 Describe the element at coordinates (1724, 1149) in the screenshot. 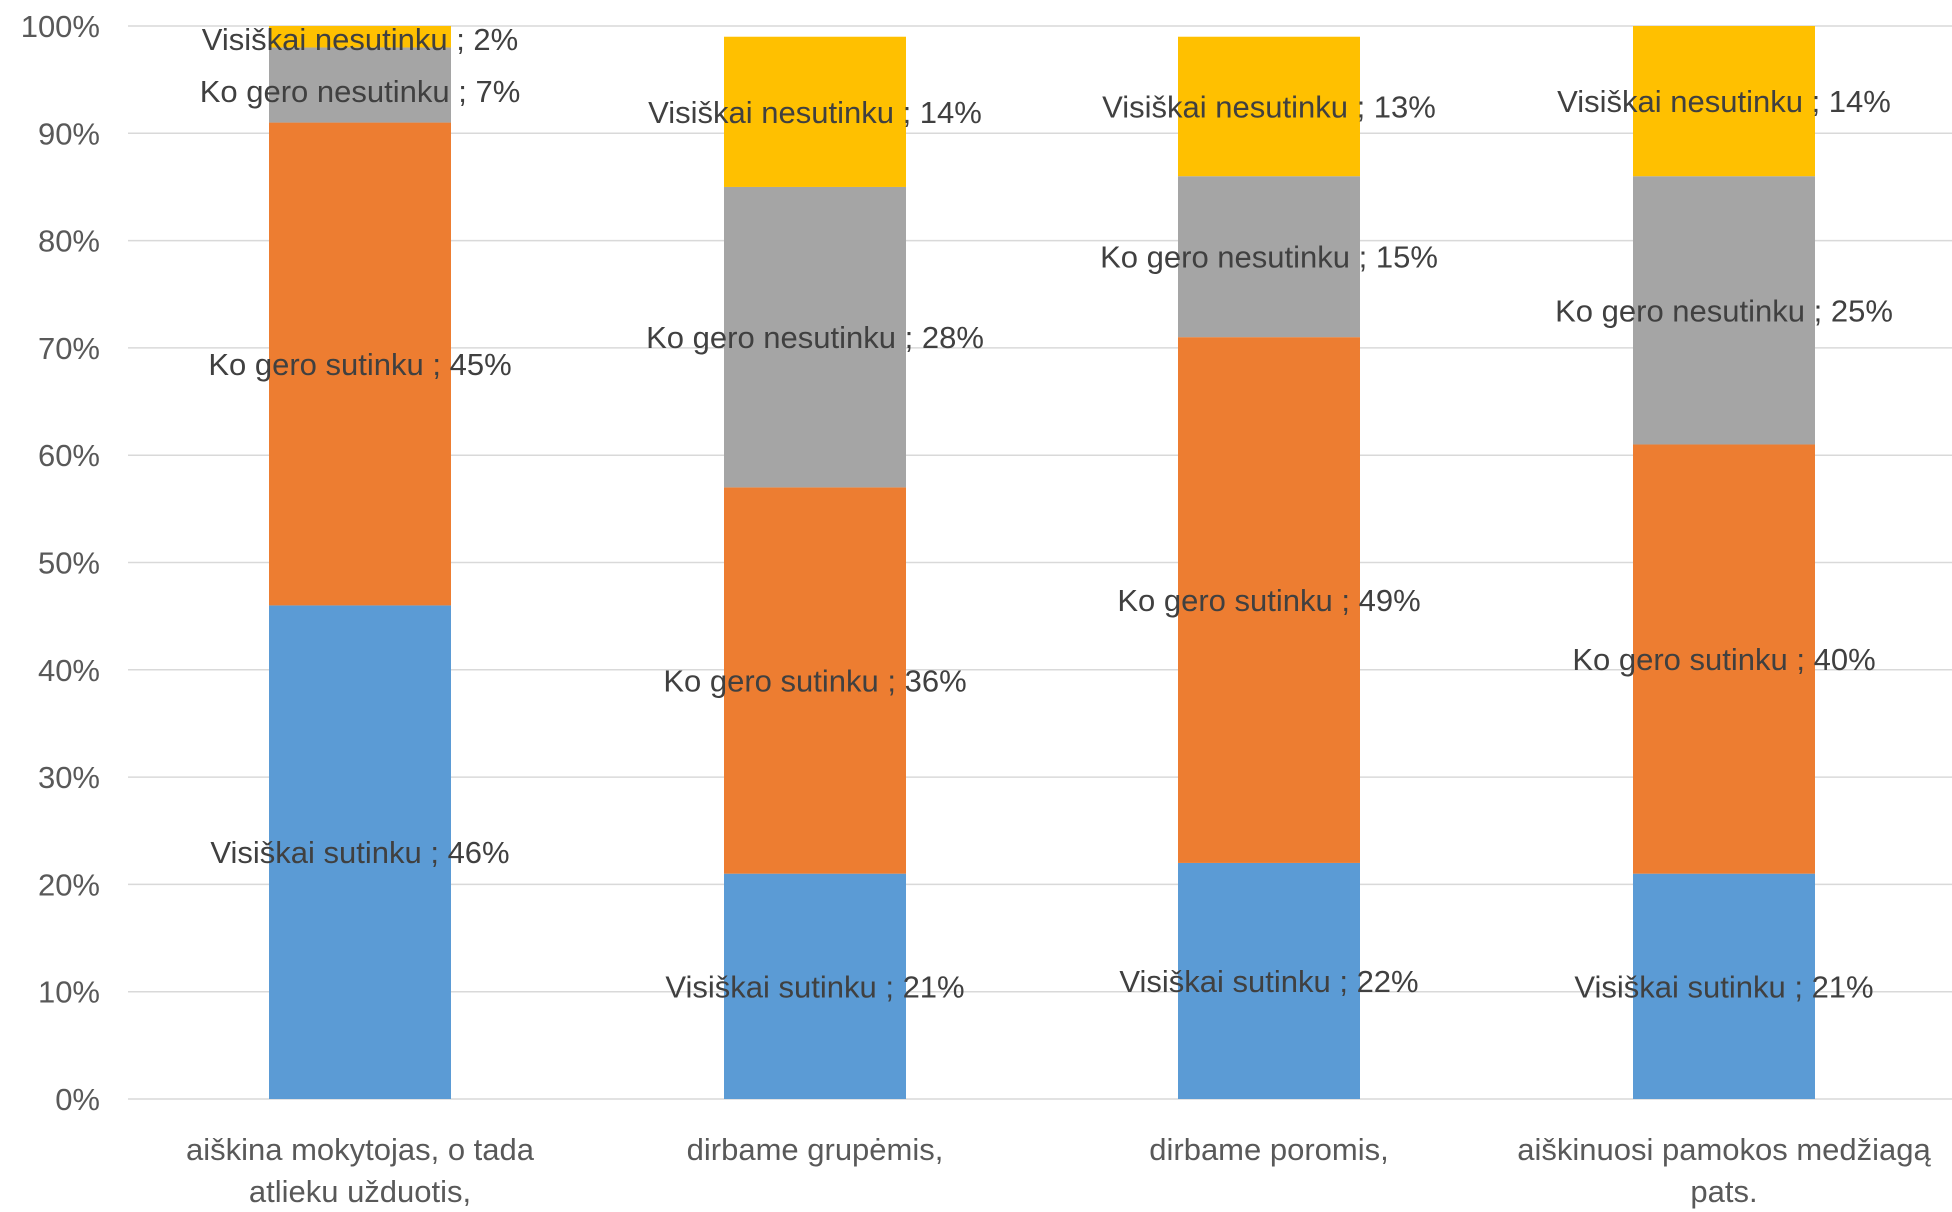

I see `x-category-label-line: aiškinuosi pamokos medžiagą` at that location.